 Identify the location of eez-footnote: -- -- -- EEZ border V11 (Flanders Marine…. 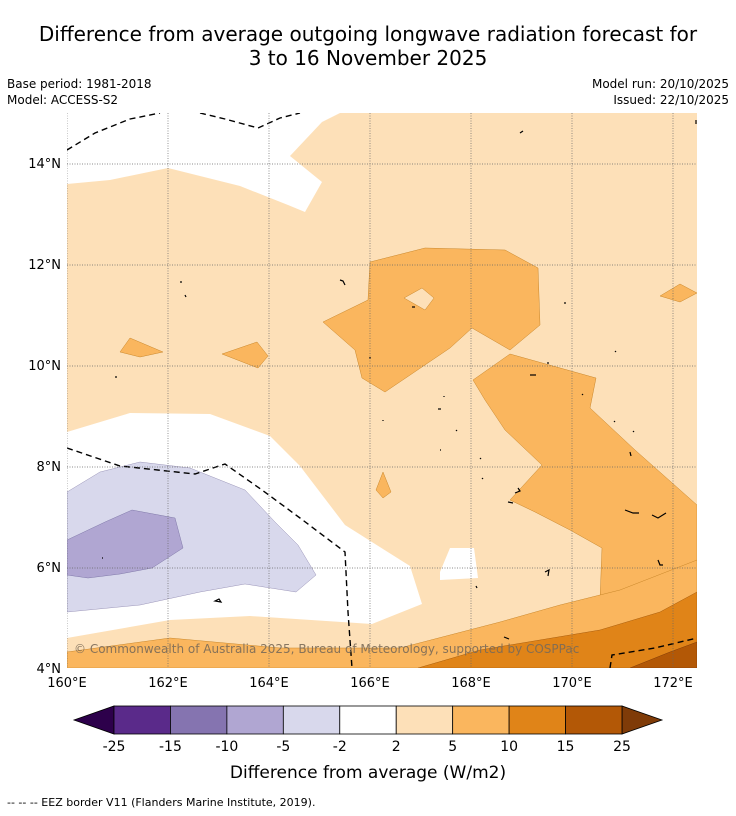
(161, 802).